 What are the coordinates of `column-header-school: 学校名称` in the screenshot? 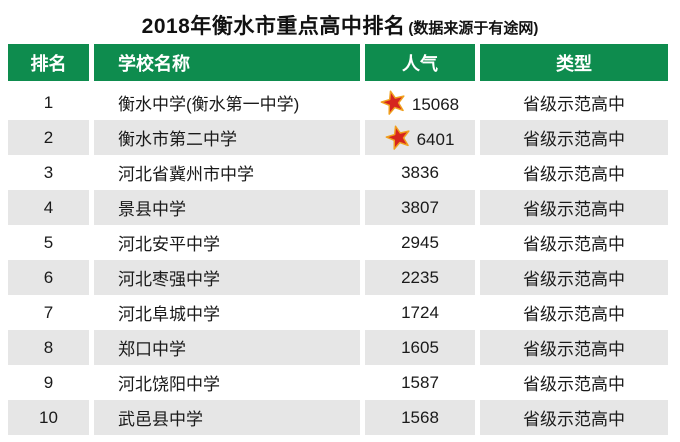 It's located at (229, 64).